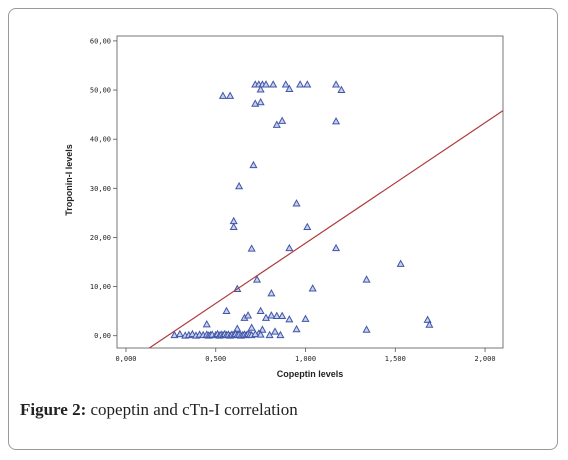 The height and width of the screenshot is (460, 568). I want to click on x-tick-label: 1,000, so click(305, 359).